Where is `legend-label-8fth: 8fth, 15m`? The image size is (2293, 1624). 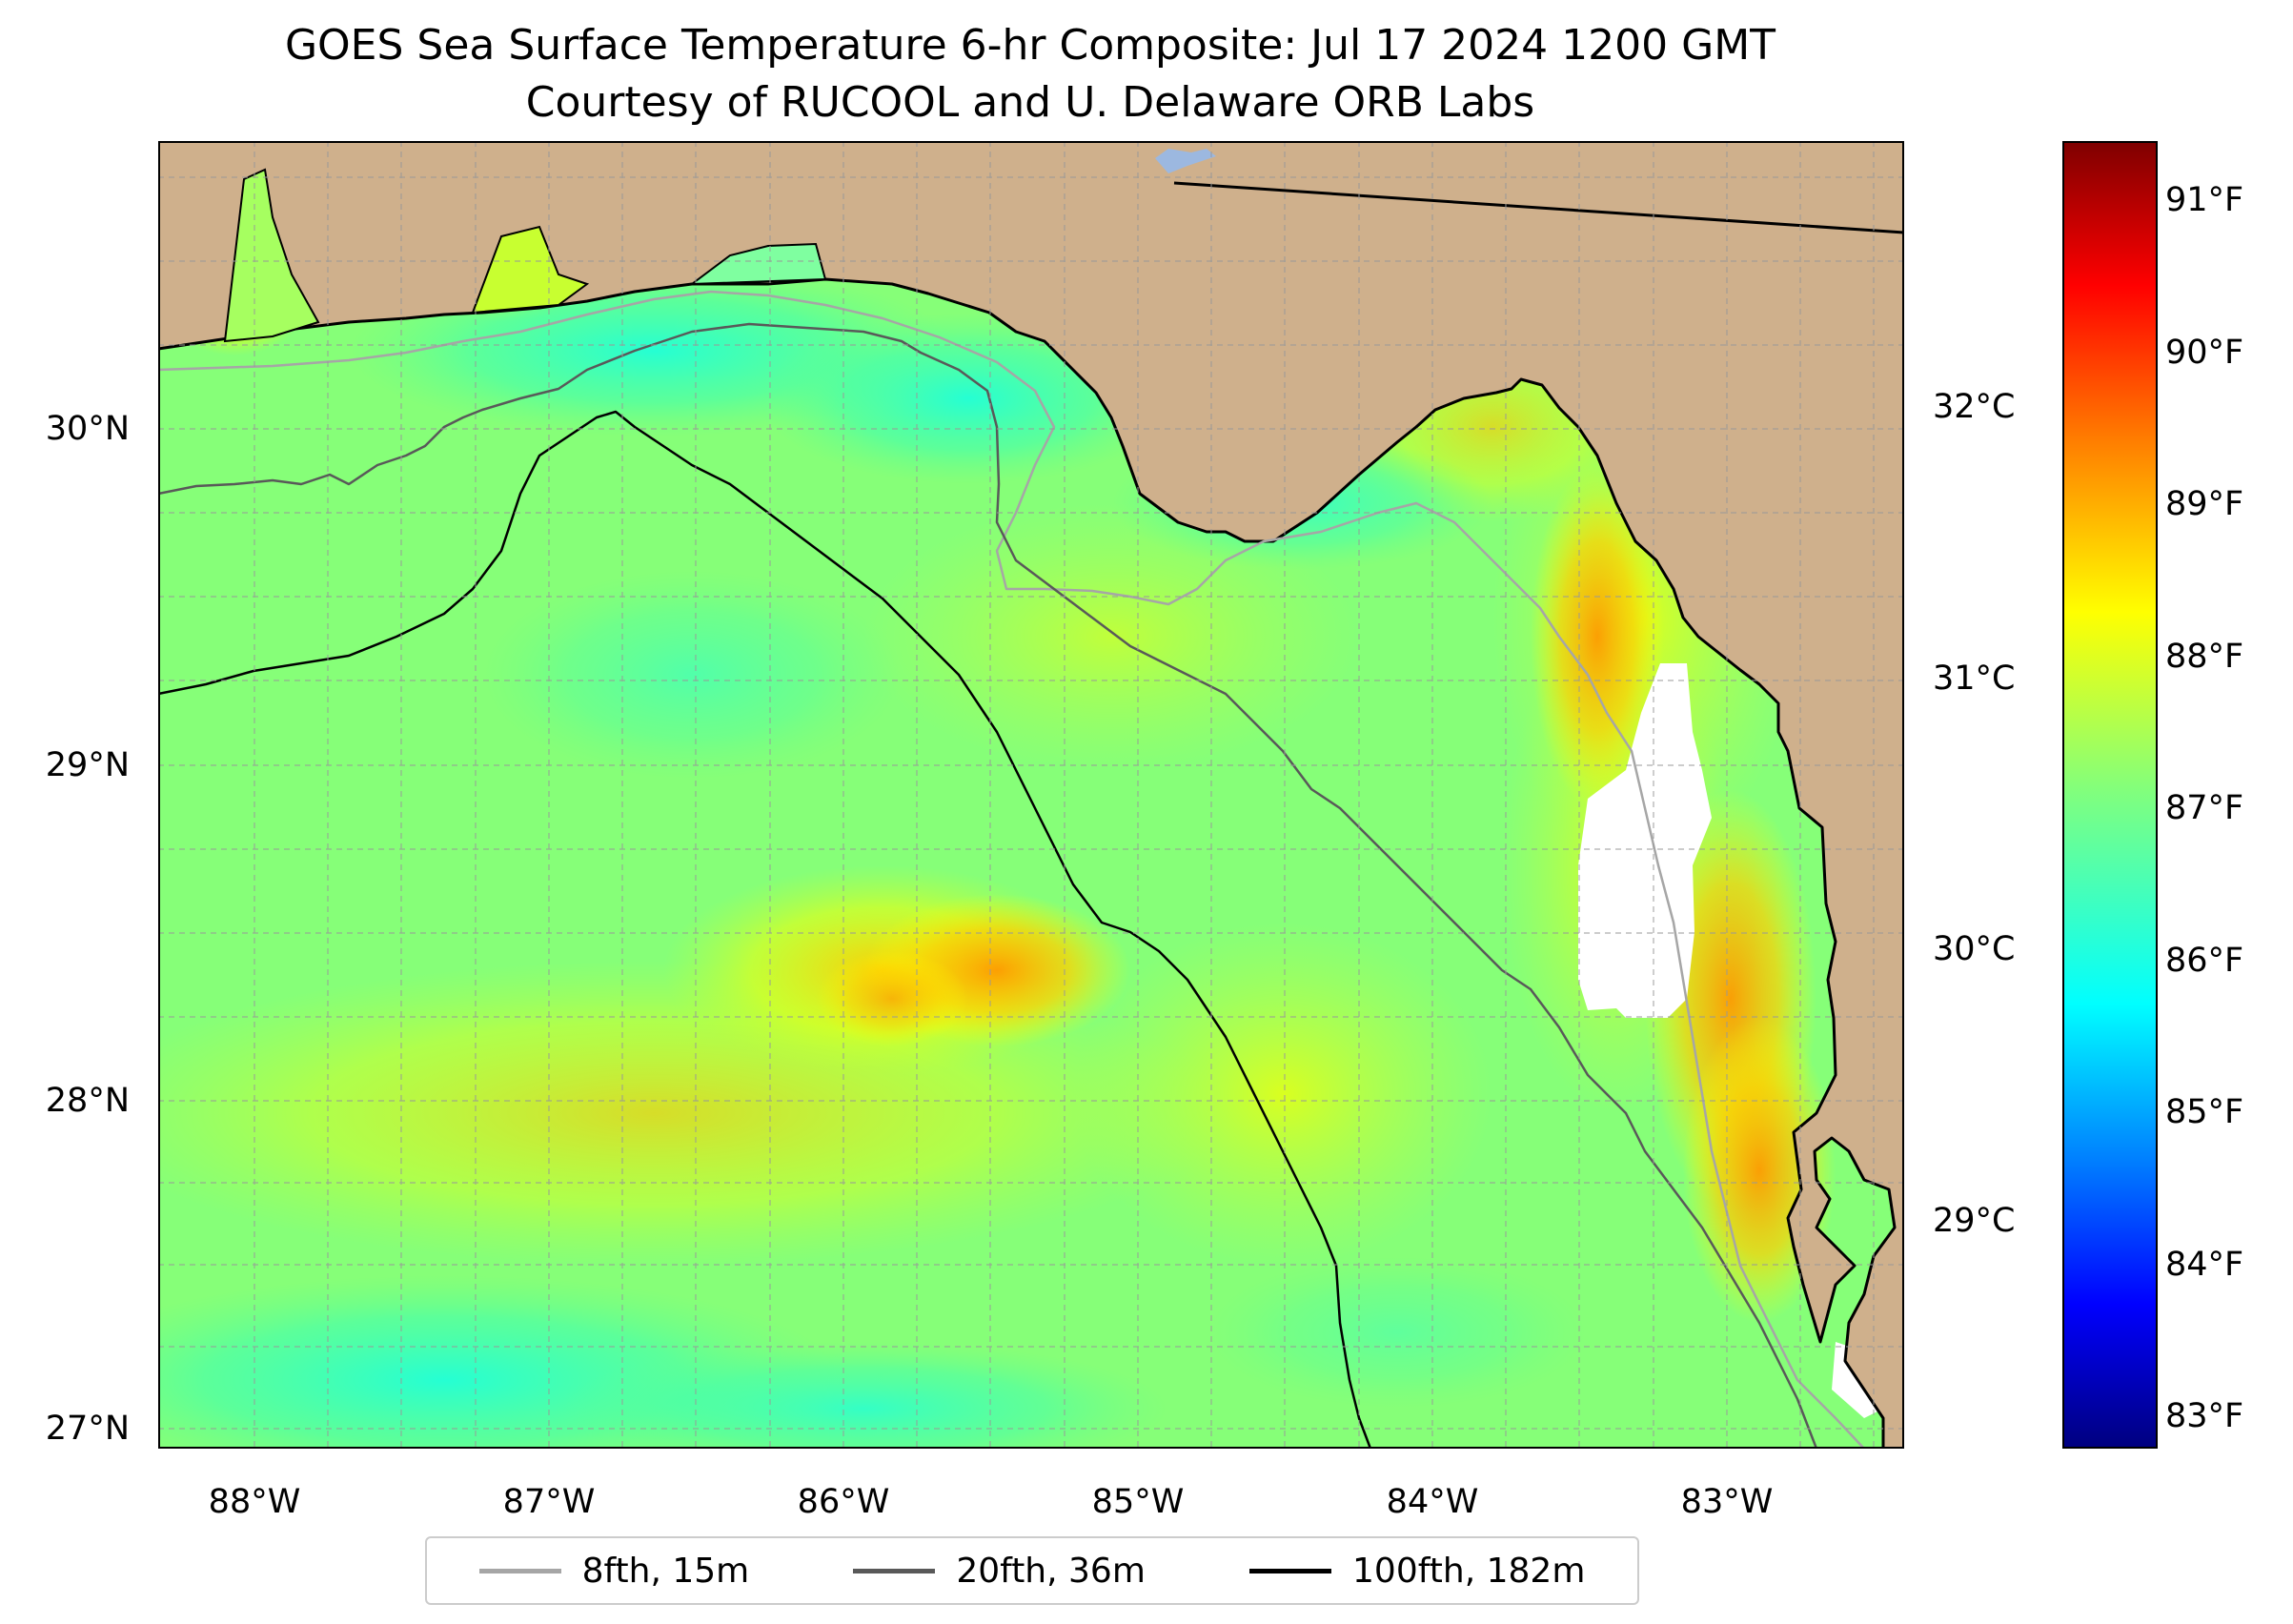 legend-label-8fth: 8fth, 15m is located at coordinates (666, 1571).